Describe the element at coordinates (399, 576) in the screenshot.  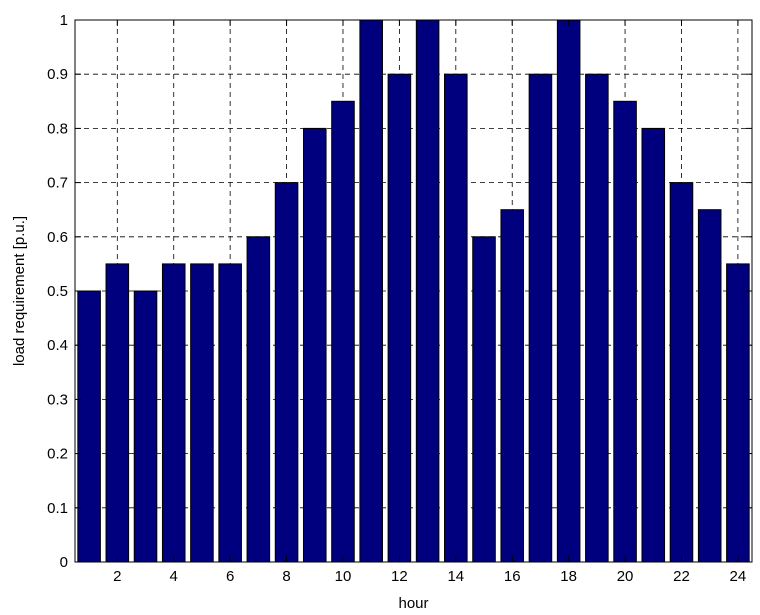
I see `x-tick-label: 12` at that location.